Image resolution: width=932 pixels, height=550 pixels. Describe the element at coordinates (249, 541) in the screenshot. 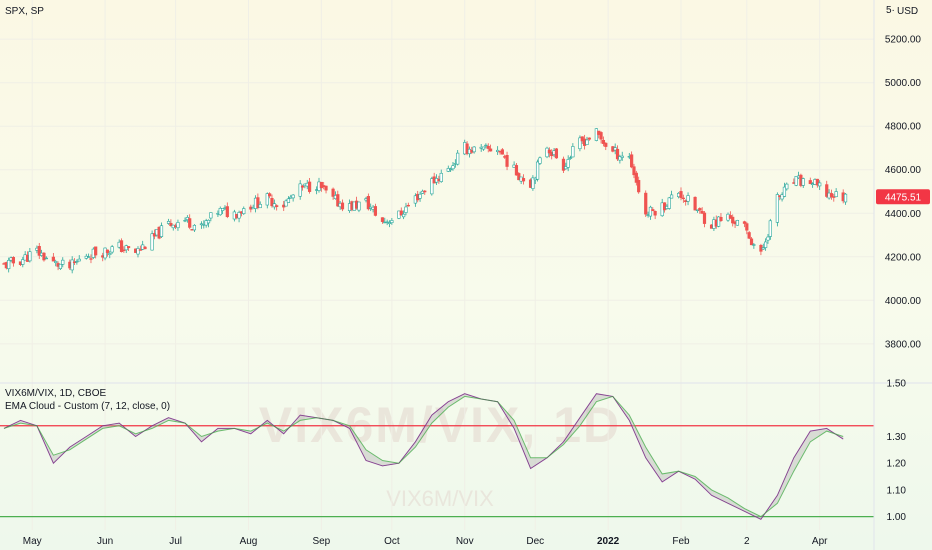

I see `time-axis-label: Aug` at that location.